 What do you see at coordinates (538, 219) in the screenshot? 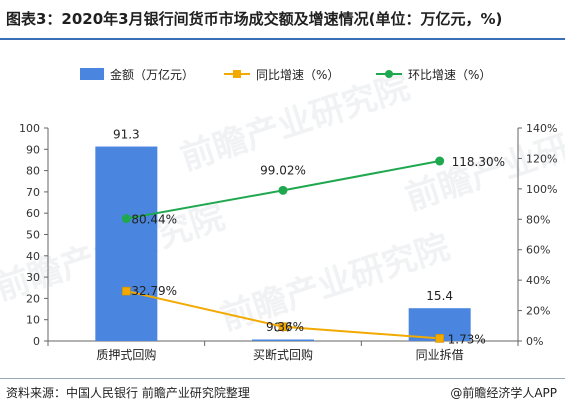
I see `y-right-tick-label: 80%` at bounding box center [538, 219].